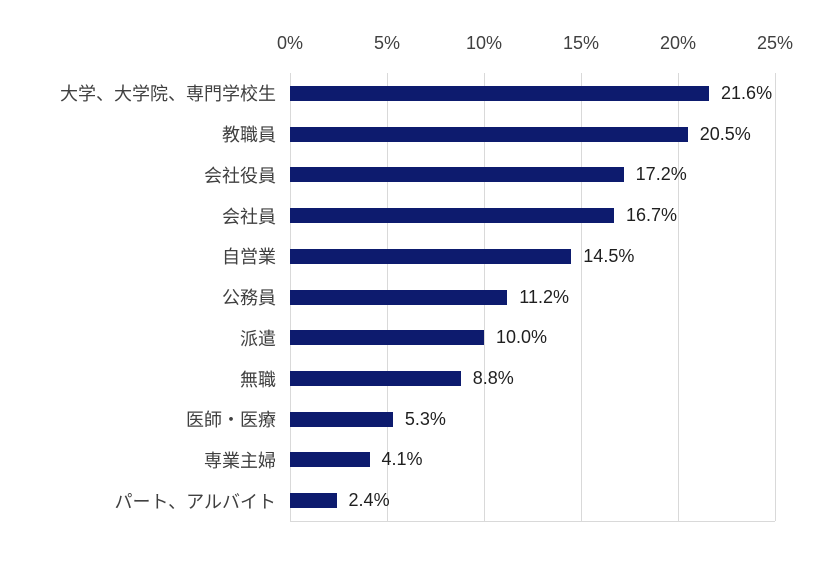  I want to click on bar-row: 10.0%, so click(532, 337).